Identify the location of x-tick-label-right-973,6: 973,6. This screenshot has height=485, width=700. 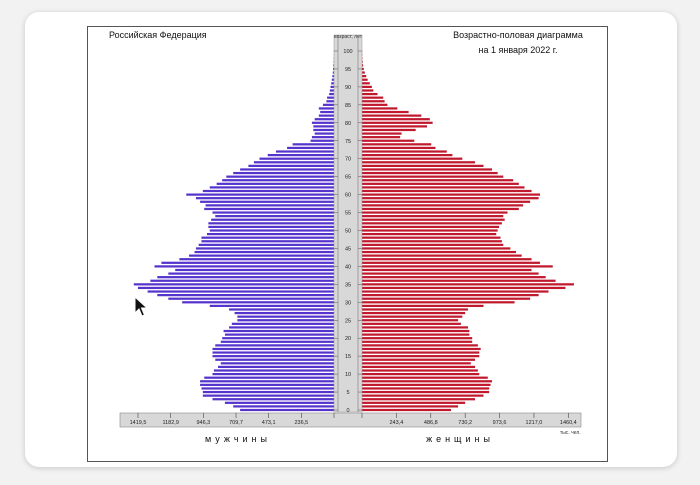
(500, 423).